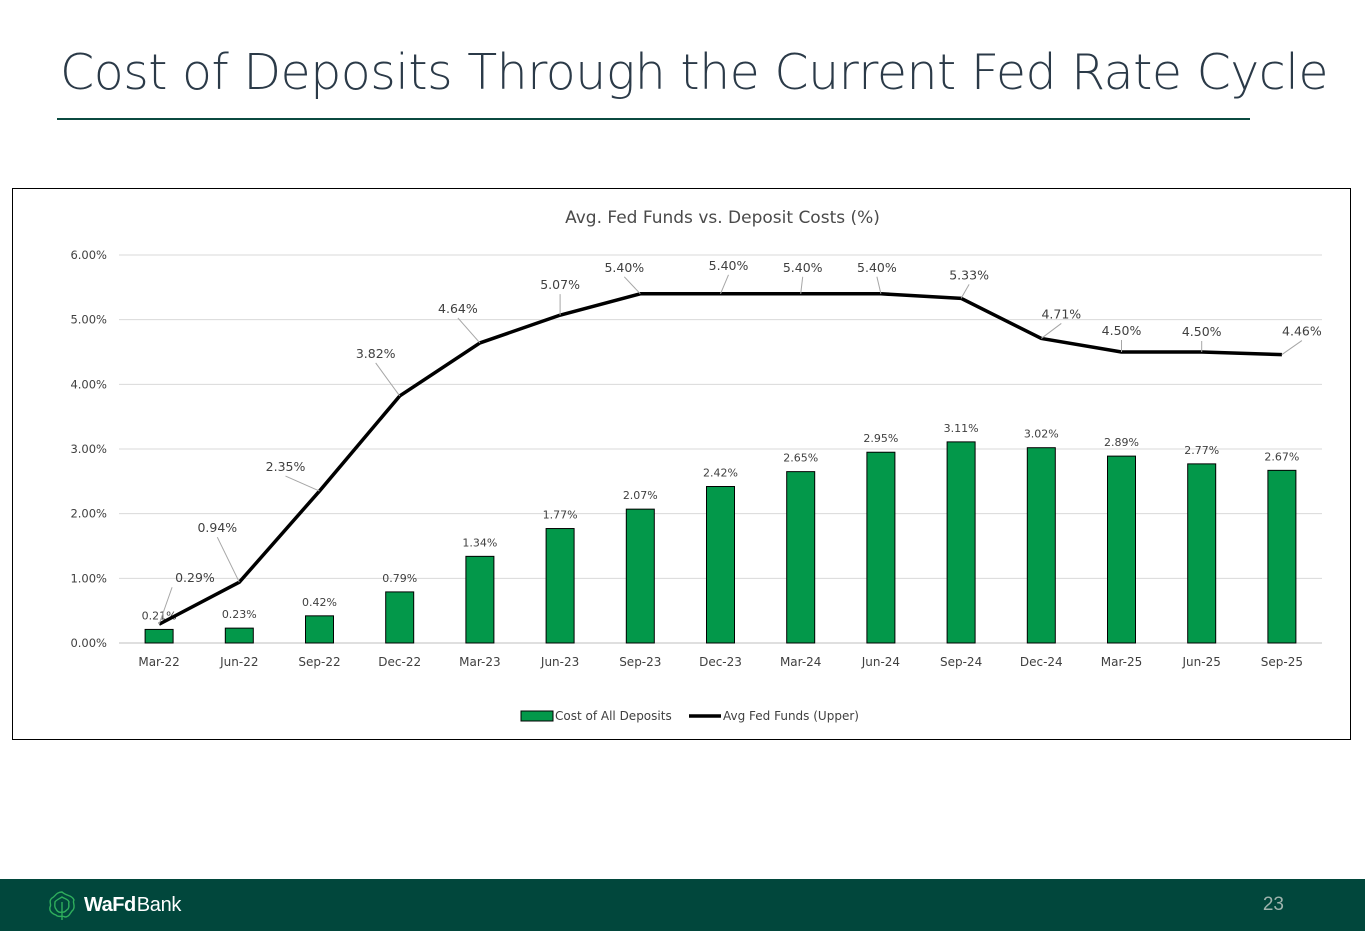 The image size is (1365, 931). What do you see at coordinates (399, 578) in the screenshot?
I see `bar-data-label: 0.79%` at bounding box center [399, 578].